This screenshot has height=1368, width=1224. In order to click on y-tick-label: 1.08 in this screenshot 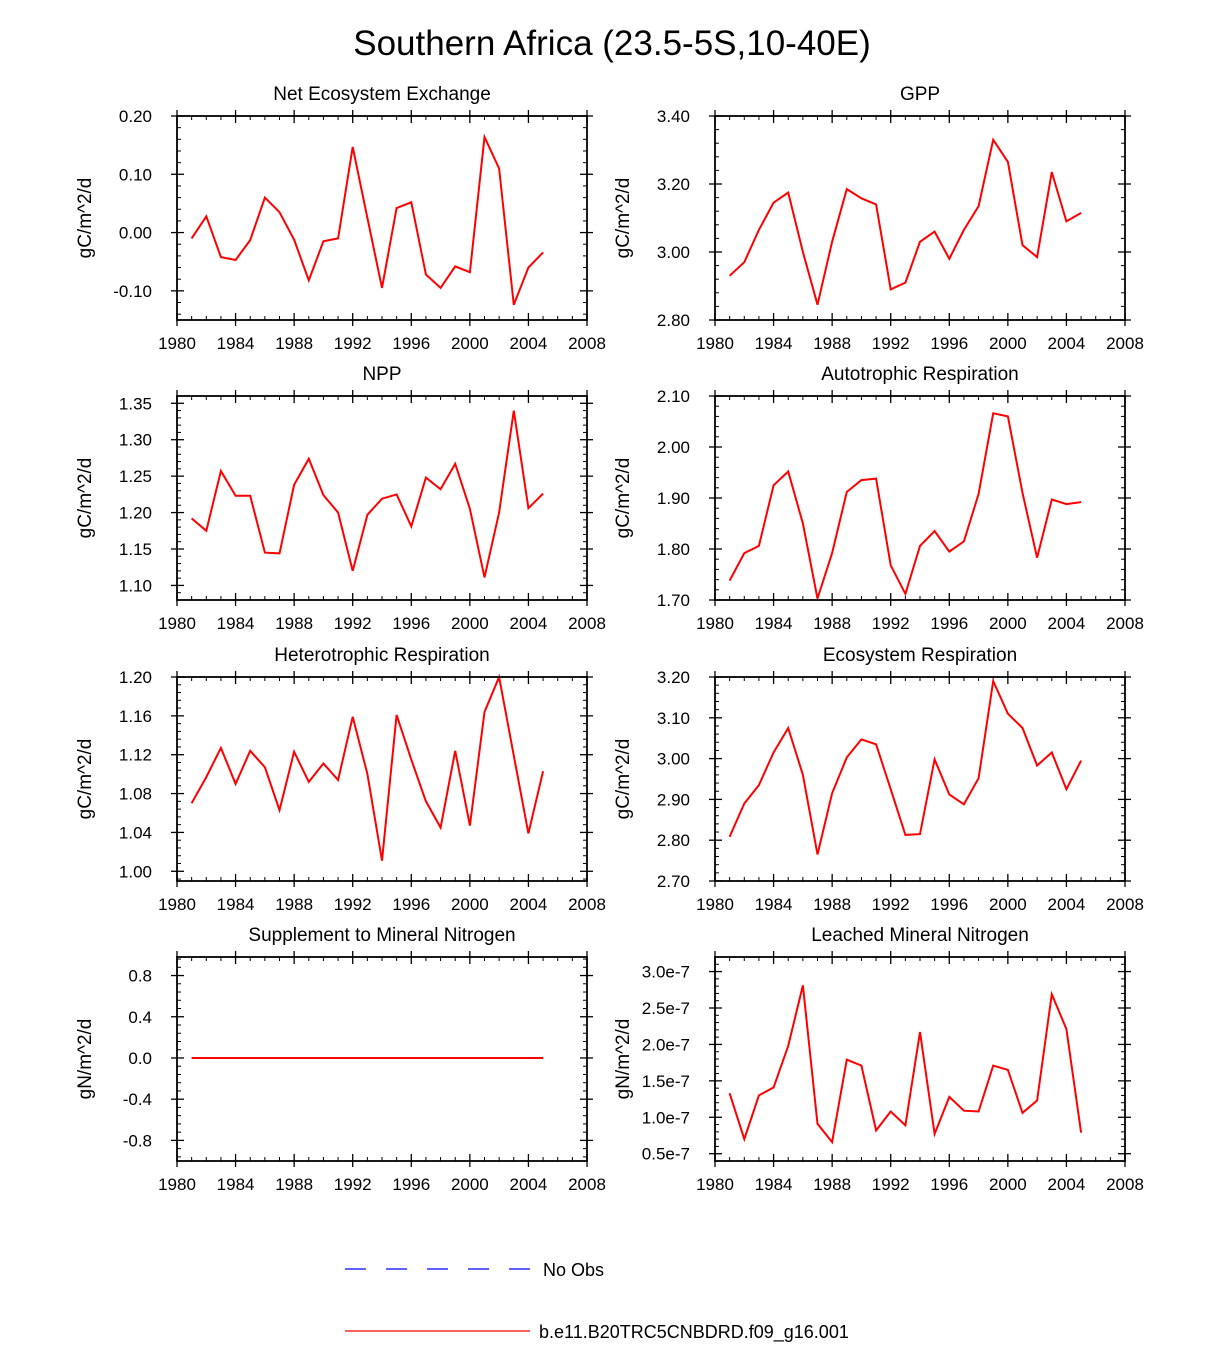, I will do `click(135, 794)`.